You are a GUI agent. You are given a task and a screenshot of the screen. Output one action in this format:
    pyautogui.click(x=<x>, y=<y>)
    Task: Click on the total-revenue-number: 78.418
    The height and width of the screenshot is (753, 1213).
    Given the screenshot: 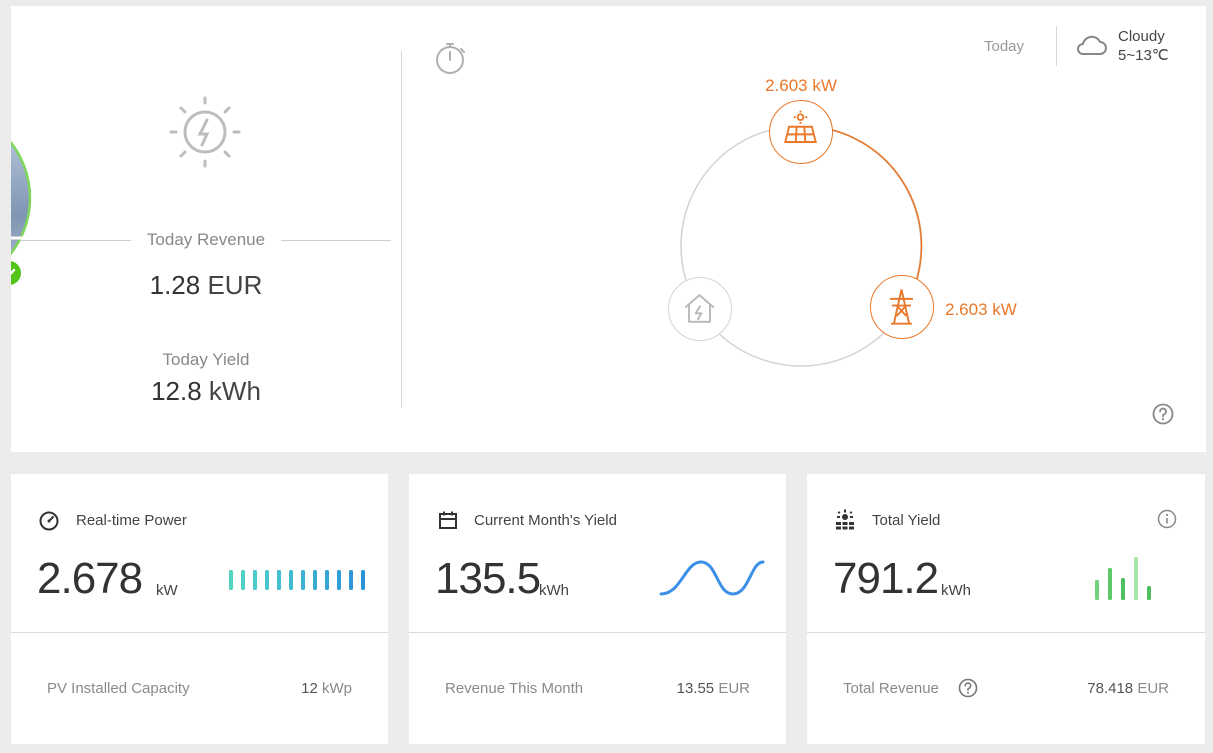 What is the action you would take?
    pyautogui.click(x=1110, y=688)
    